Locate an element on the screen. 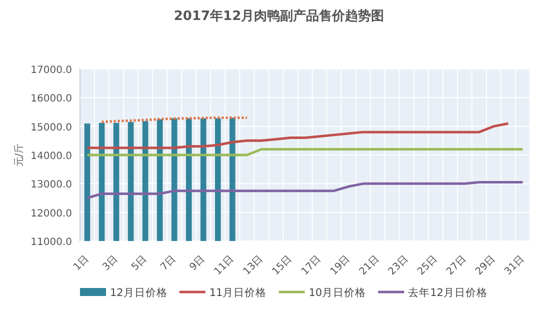  chart-title: 2017年12月肉鸭副产品售价趋势图 is located at coordinates (279, 16).